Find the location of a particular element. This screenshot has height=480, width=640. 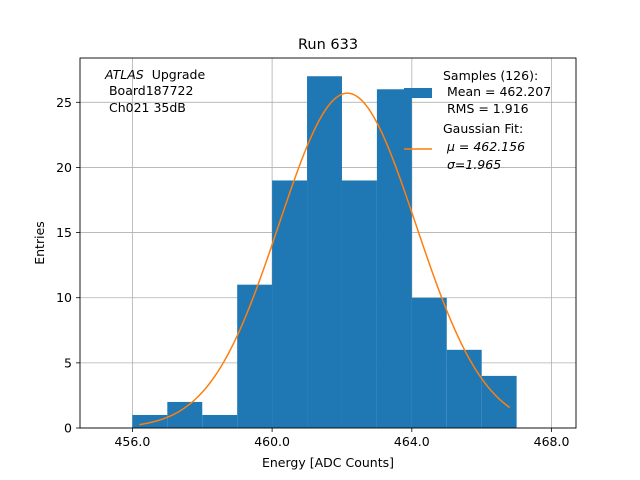

x-tick-label: 464.0 is located at coordinates (412, 441).